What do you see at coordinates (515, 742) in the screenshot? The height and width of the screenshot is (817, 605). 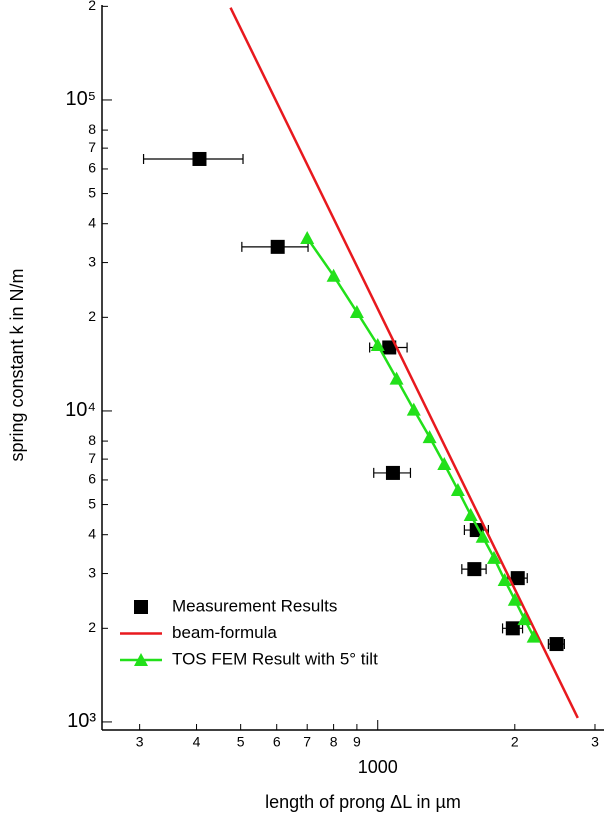 I see `x-tick-label: 2` at bounding box center [515, 742].